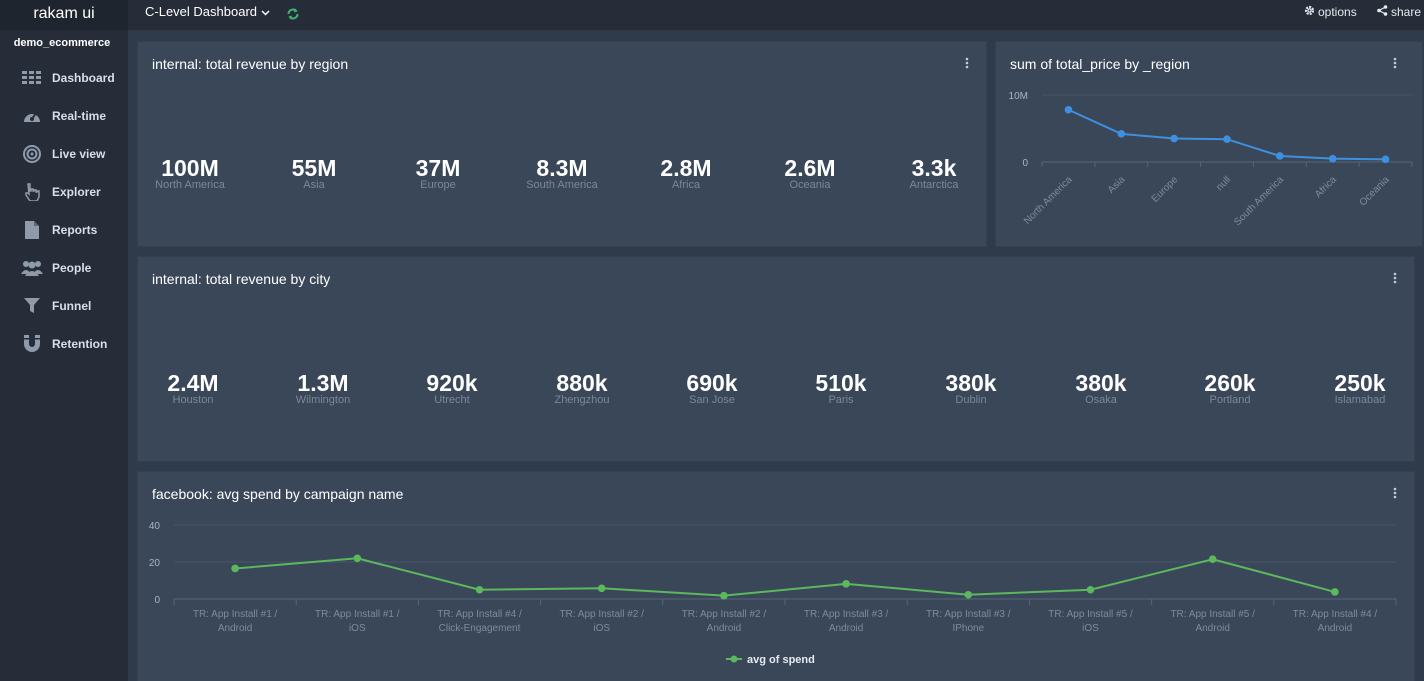 This screenshot has width=1424, height=681. What do you see at coordinates (1259, 201) in the screenshot?
I see `x-tick-label: South America` at bounding box center [1259, 201].